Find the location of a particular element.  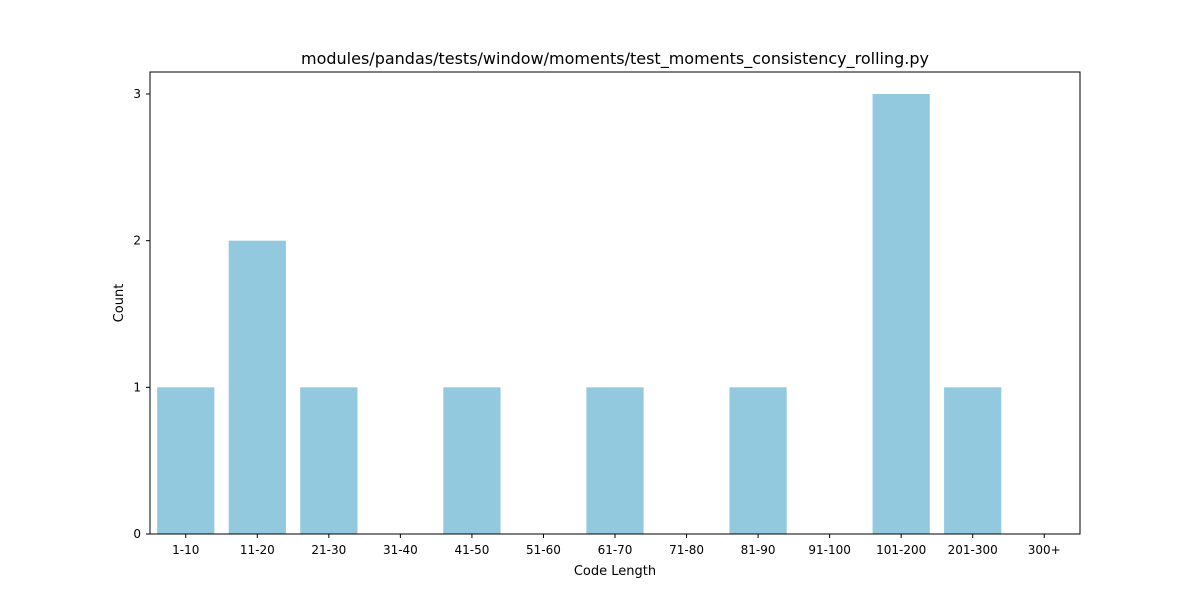

x-tick-label: 51-60 is located at coordinates (543, 550).